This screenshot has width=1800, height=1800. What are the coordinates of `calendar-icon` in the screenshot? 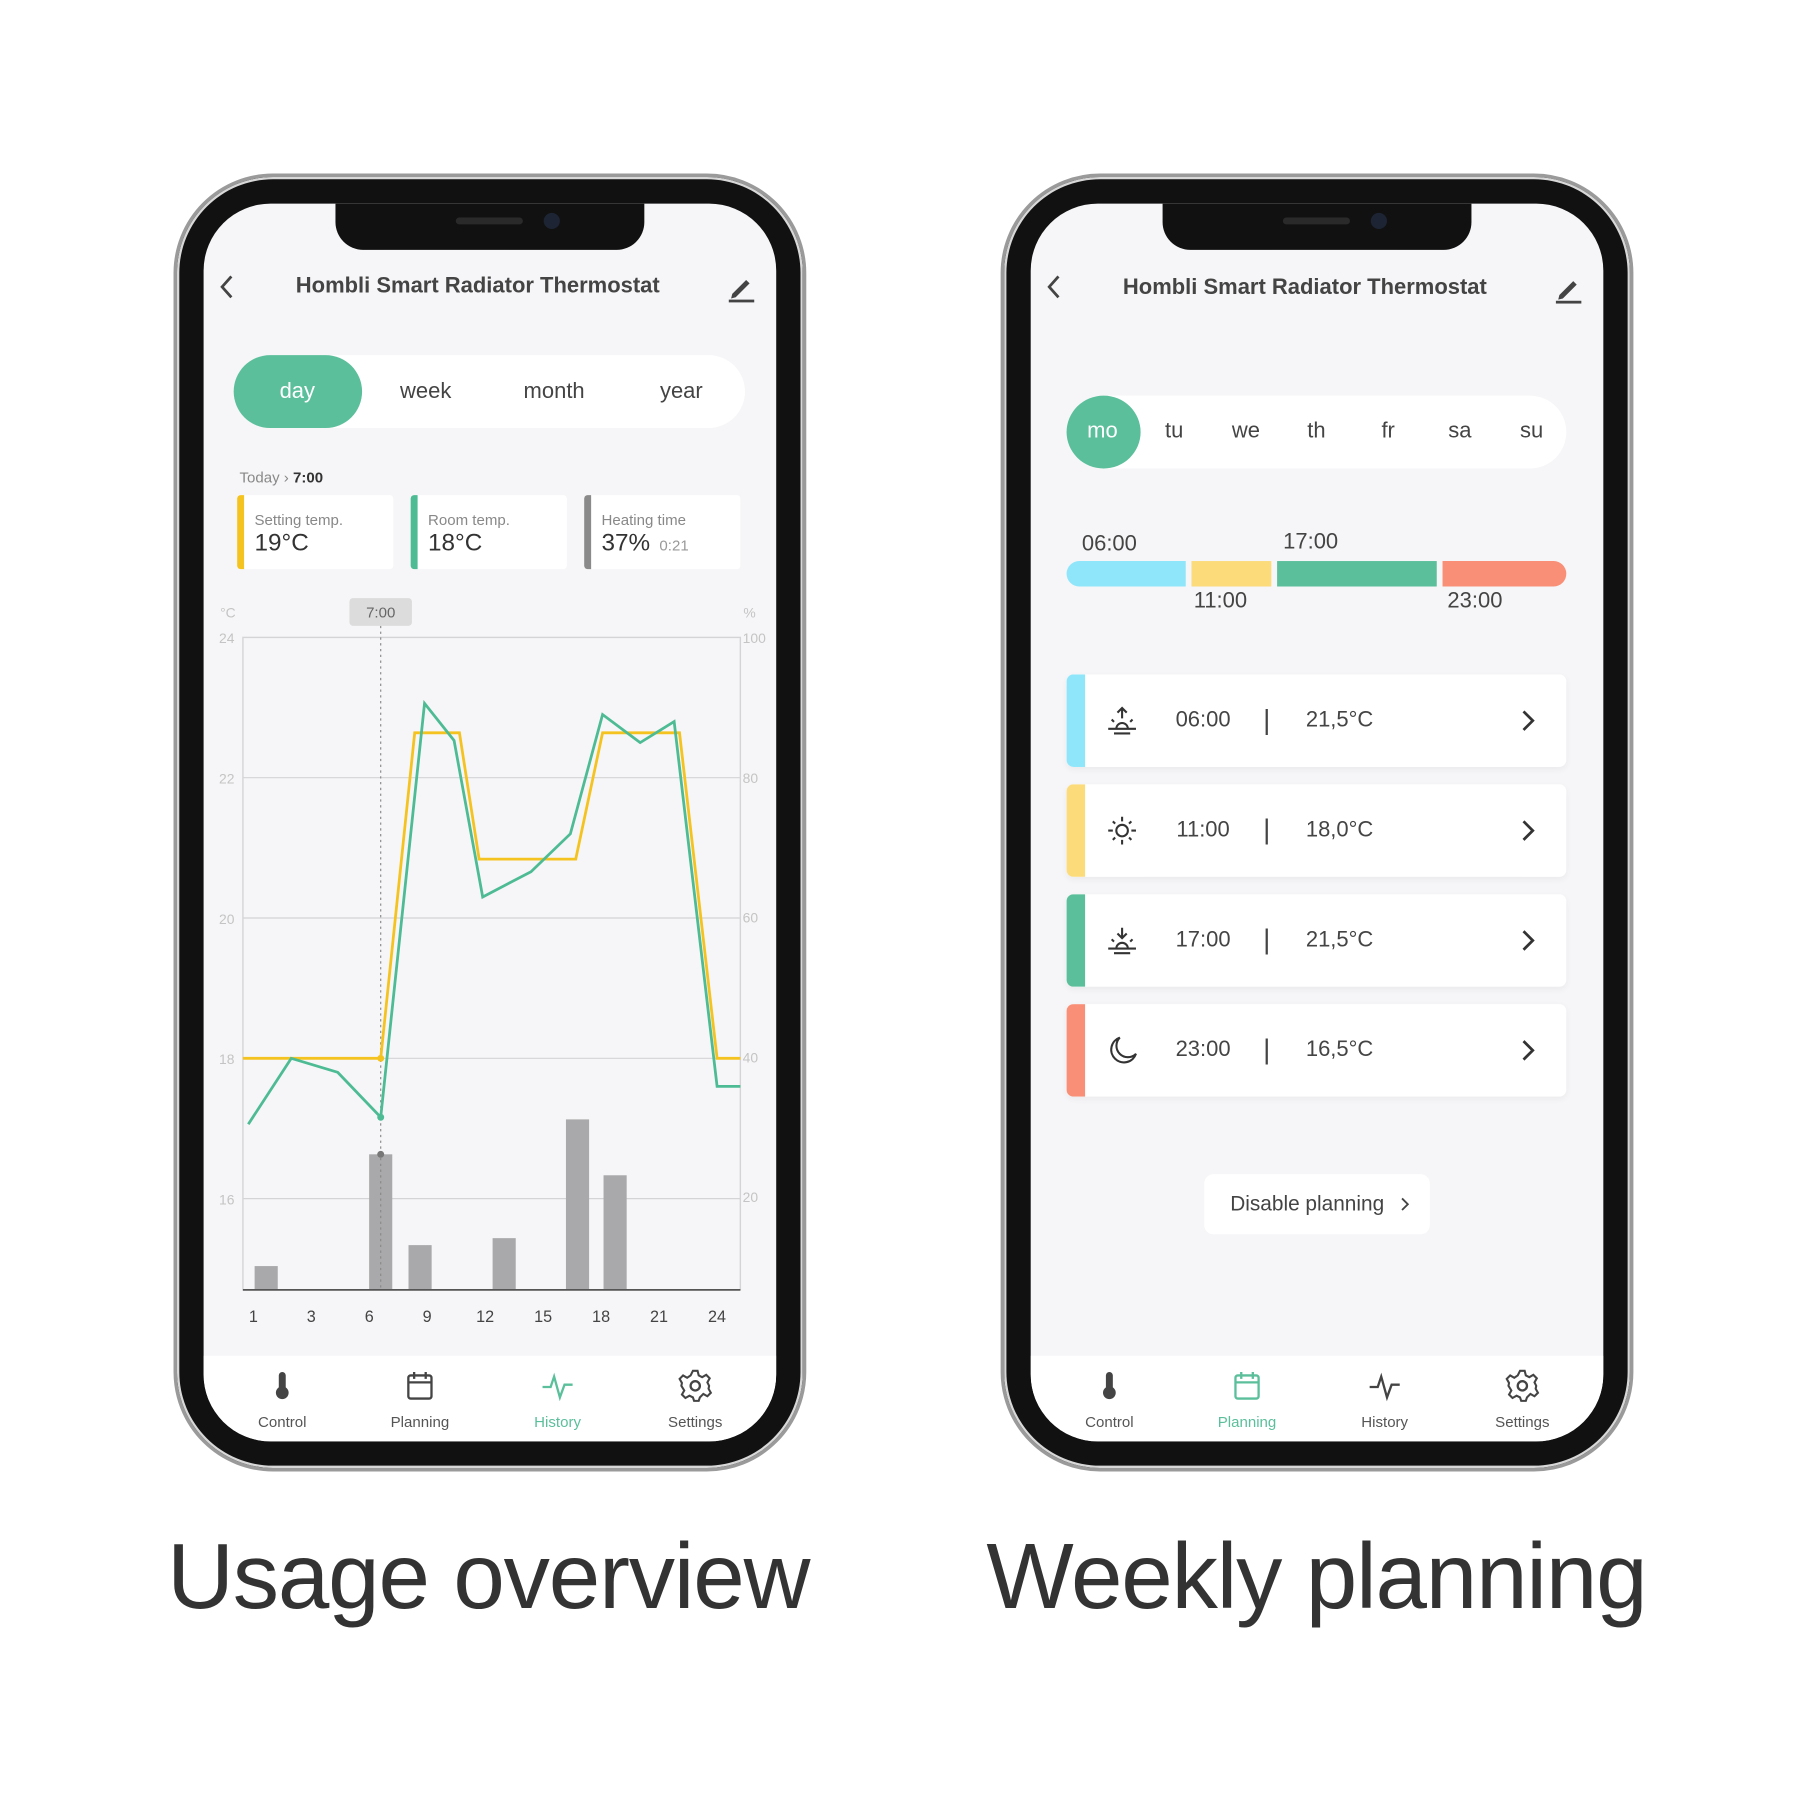 It's located at (420, 1385).